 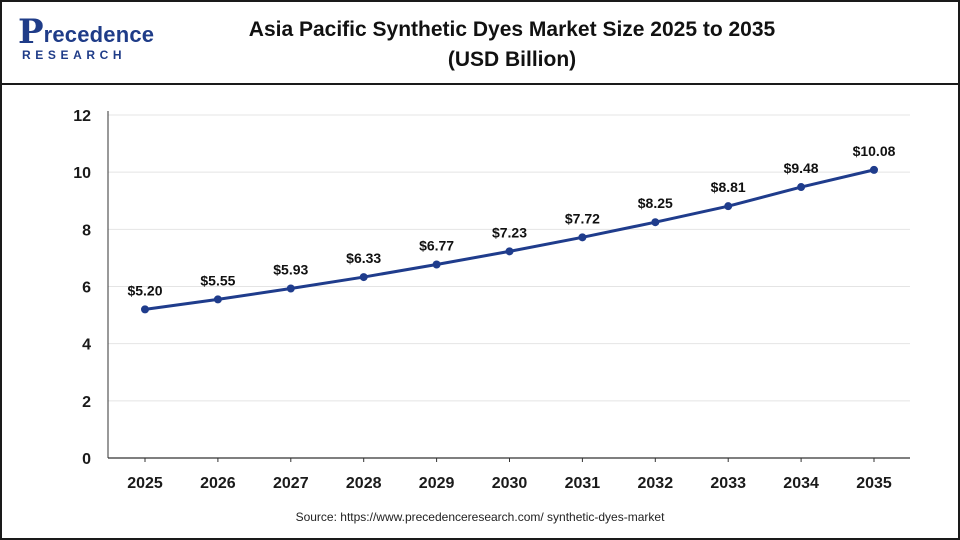 I want to click on x-tick-label: 2029, so click(x=437, y=483).